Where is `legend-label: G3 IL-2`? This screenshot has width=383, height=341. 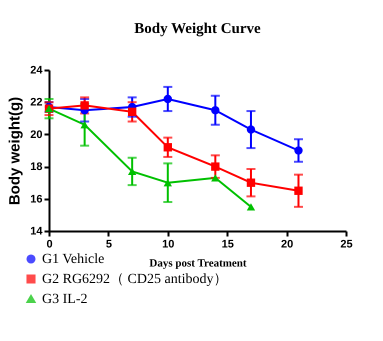 legend-label: G3 IL-2 is located at coordinates (65, 299).